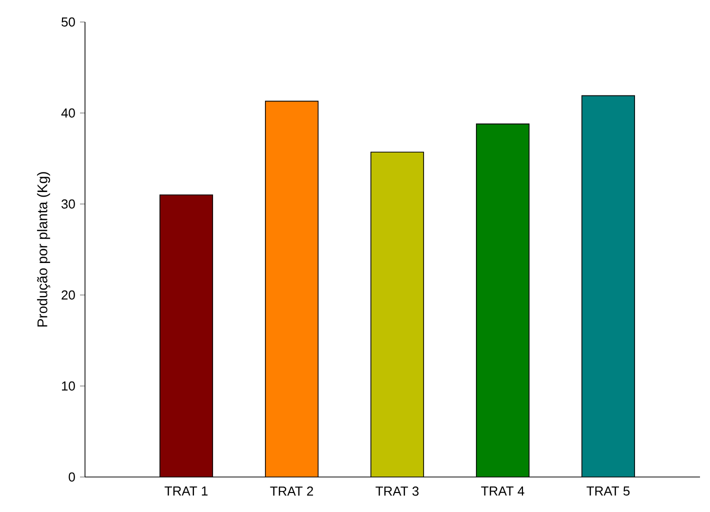  What do you see at coordinates (43, 249) in the screenshot?
I see `y-axis-title: Produção por planta (Kg)` at bounding box center [43, 249].